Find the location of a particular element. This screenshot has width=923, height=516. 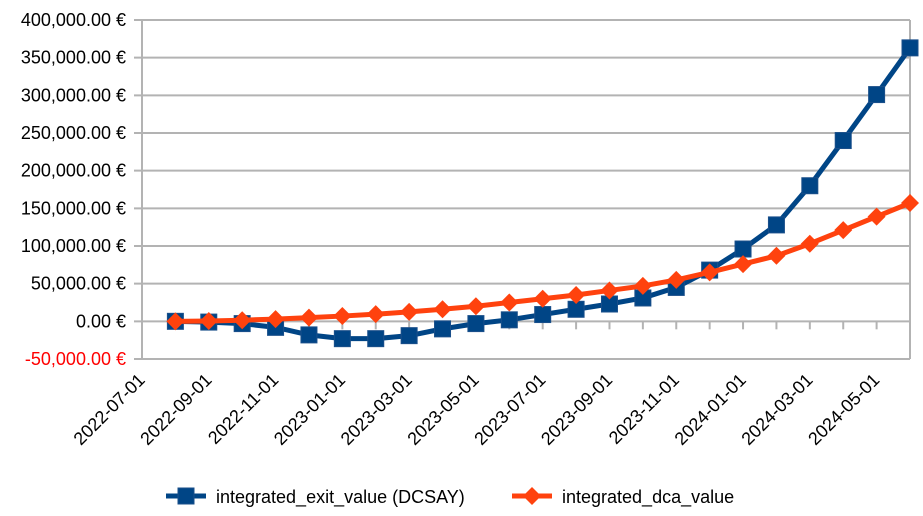

y-tick-label: 250,000.00 € is located at coordinates (73, 133).